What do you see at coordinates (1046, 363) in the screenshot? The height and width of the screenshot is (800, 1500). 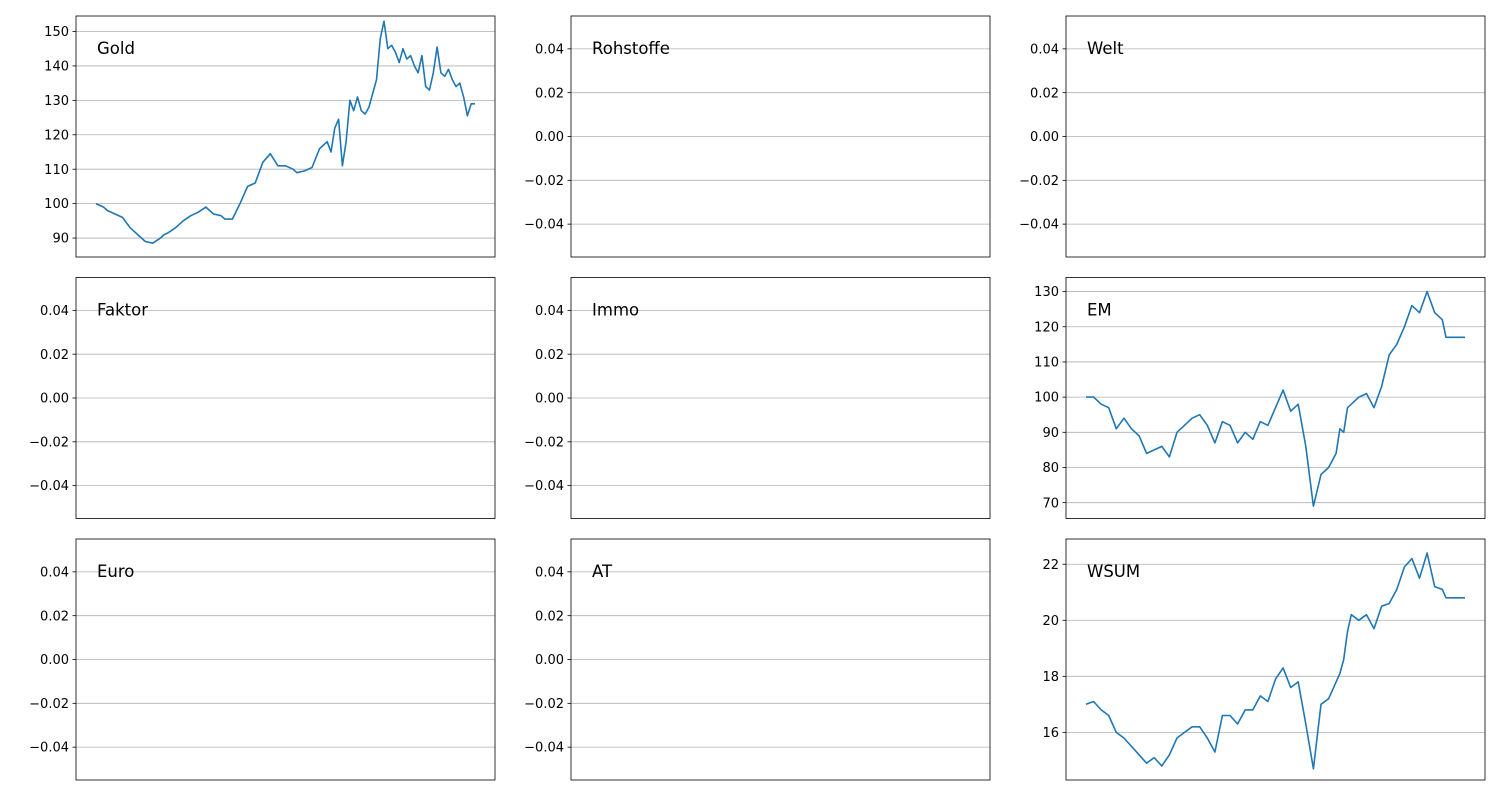 I see `ytick-label-em-4: 110` at bounding box center [1046, 363].